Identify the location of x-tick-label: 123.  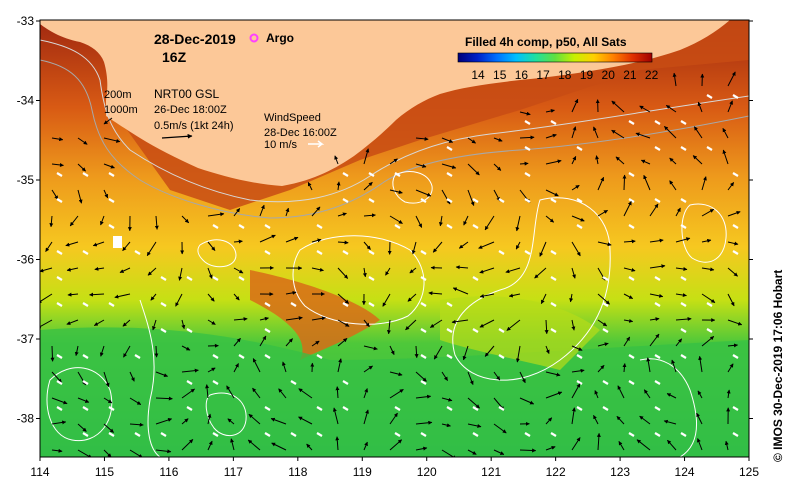
(620, 472).